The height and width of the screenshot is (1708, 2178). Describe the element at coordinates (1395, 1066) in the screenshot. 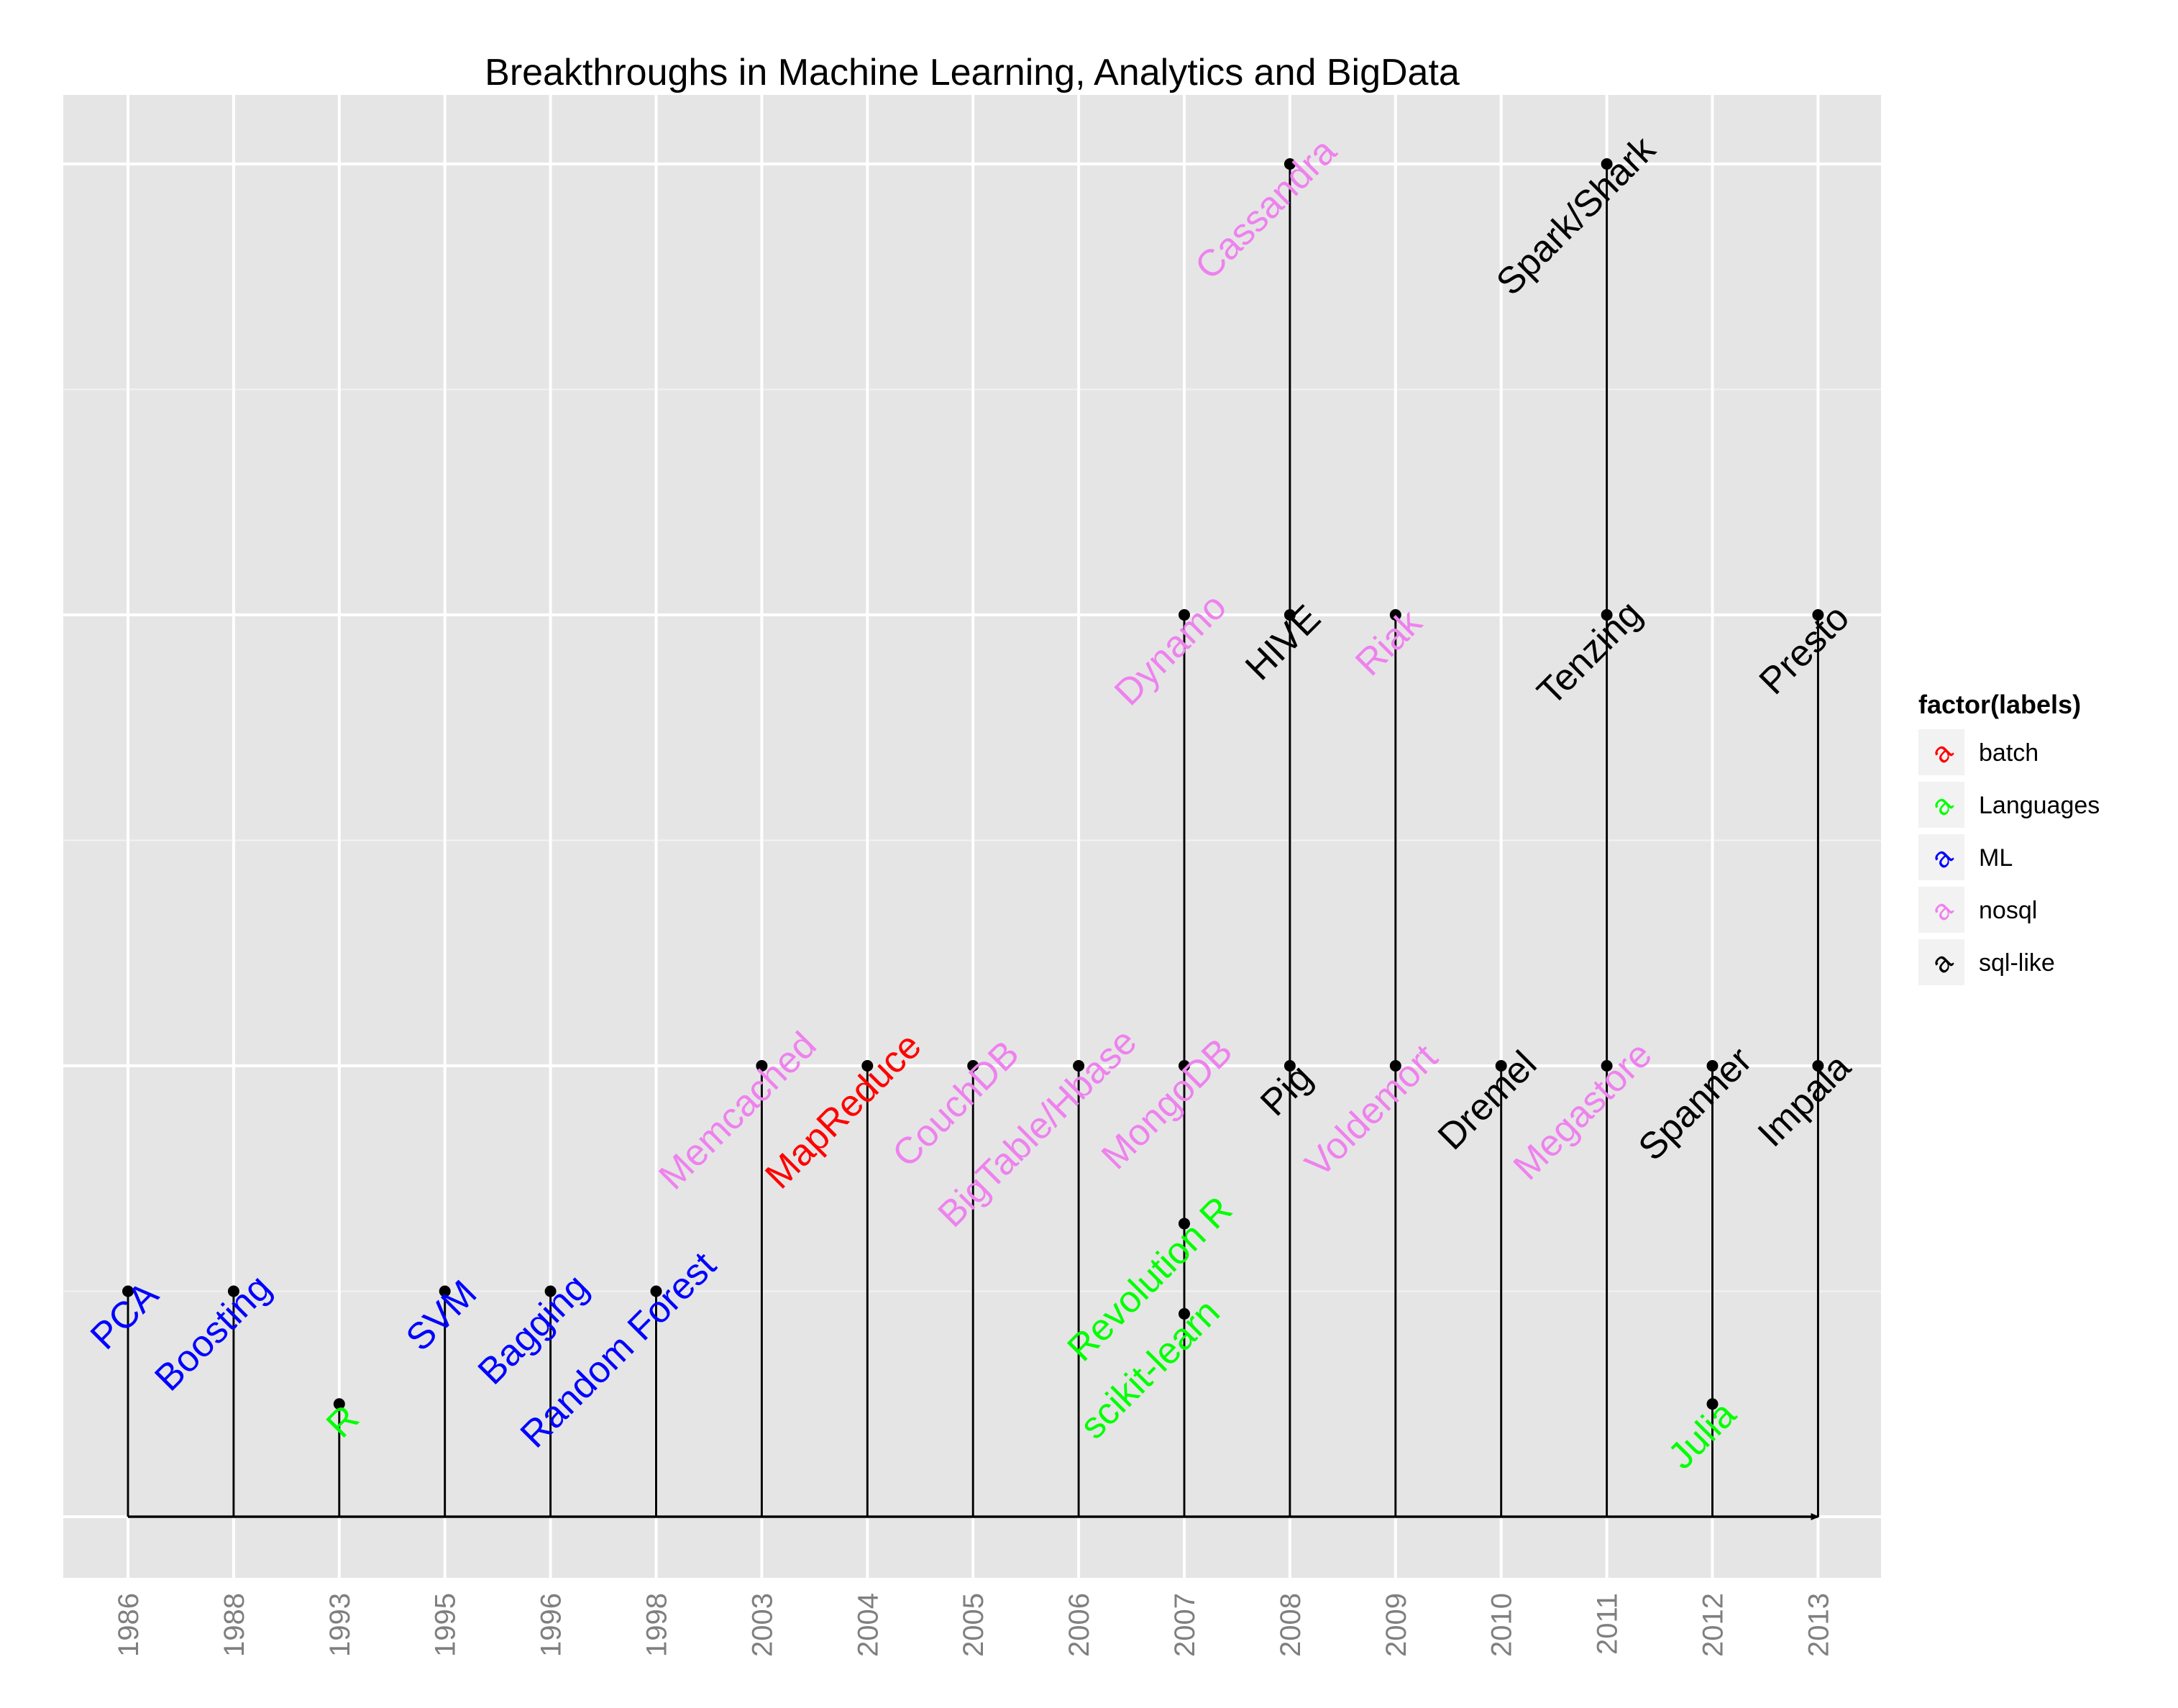

I see `point-voldemort` at that location.